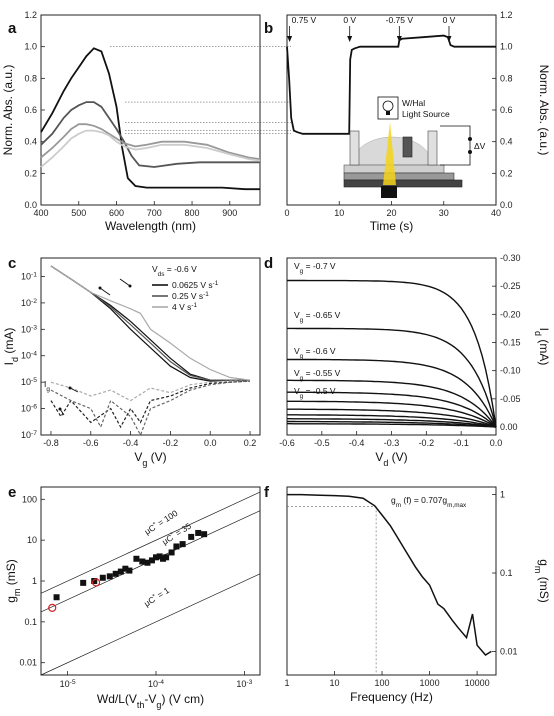 The height and width of the screenshot is (716, 554). Describe the element at coordinates (195, 285) in the screenshot. I see `c-legend-entry: 0.0625 V s-1` at that location.